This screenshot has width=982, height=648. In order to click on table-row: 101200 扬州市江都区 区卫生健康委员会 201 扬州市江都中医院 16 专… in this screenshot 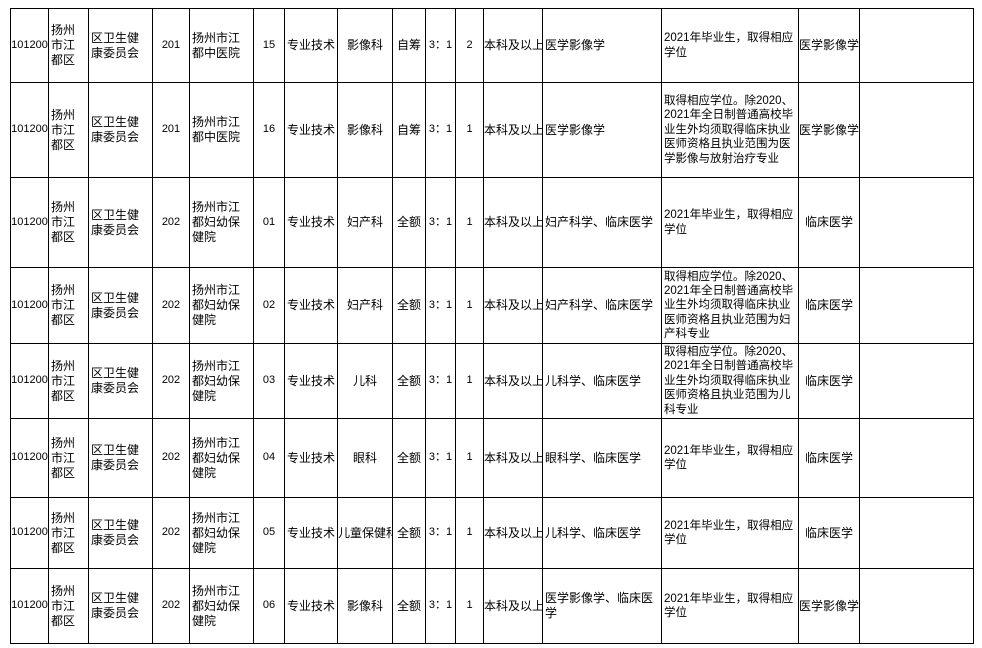, I will do `click(492, 130)`.